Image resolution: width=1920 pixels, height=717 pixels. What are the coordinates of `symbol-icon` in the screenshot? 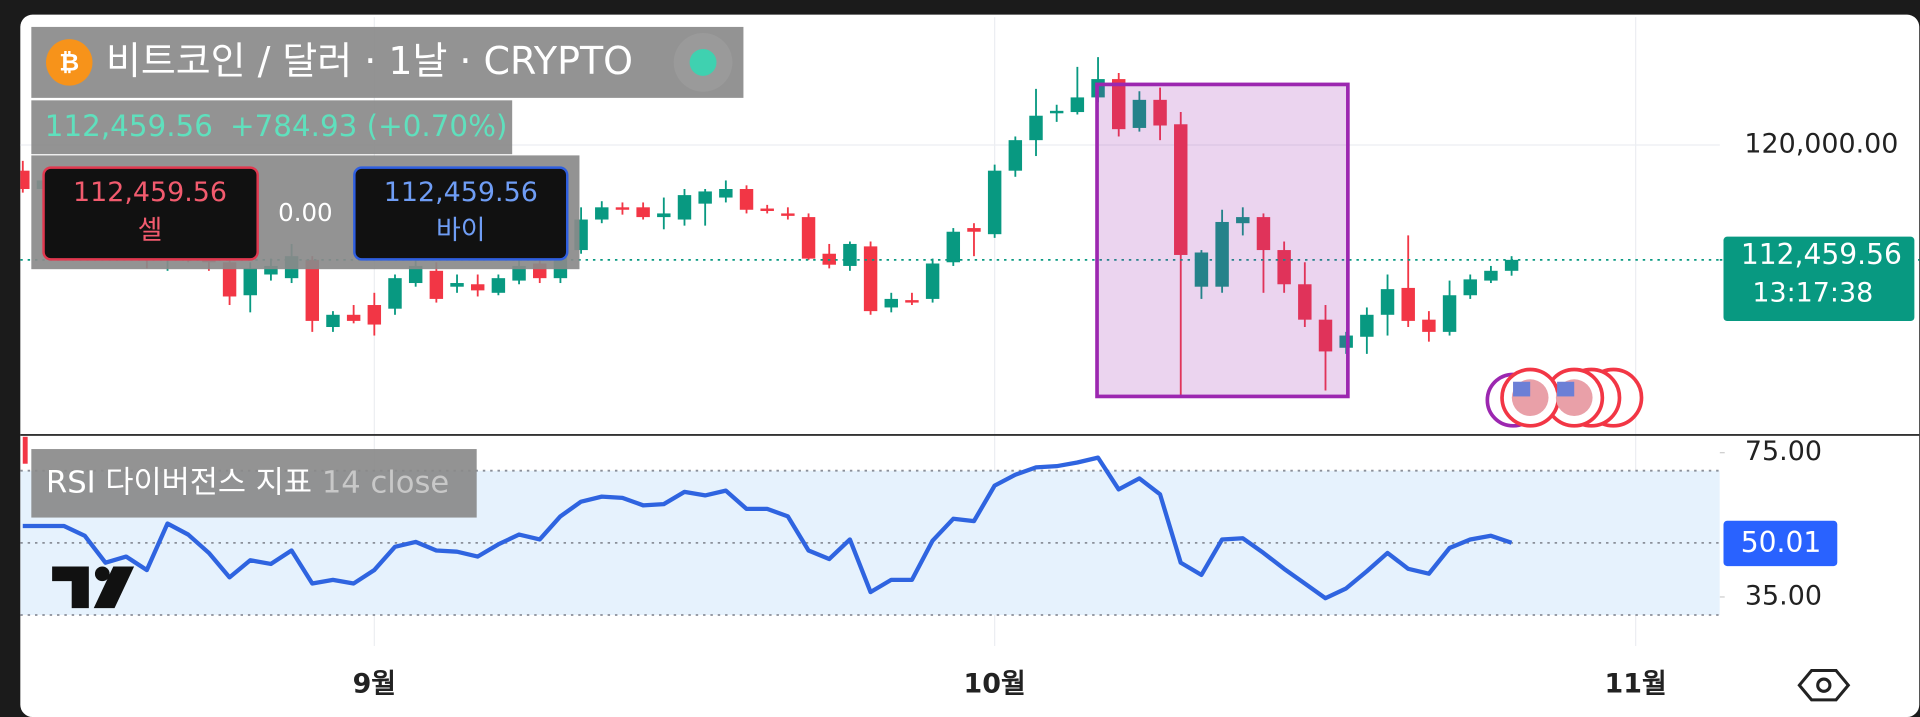 It's located at (69, 62).